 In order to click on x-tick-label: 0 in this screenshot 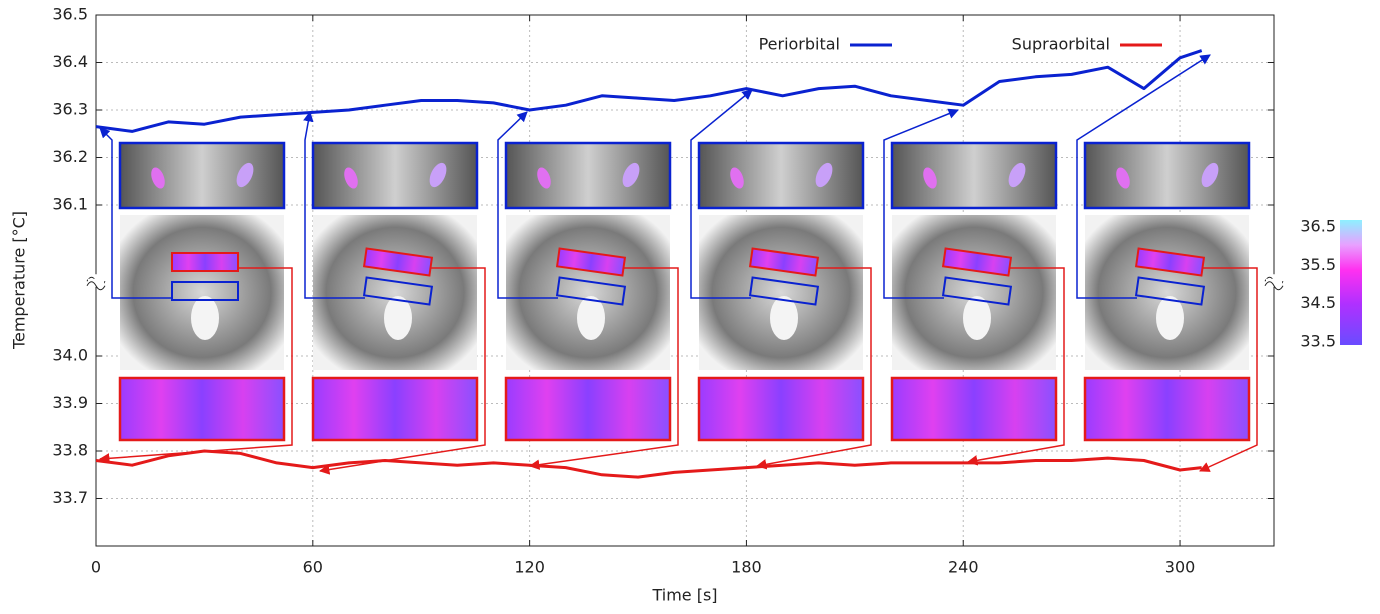, I will do `click(96, 567)`.